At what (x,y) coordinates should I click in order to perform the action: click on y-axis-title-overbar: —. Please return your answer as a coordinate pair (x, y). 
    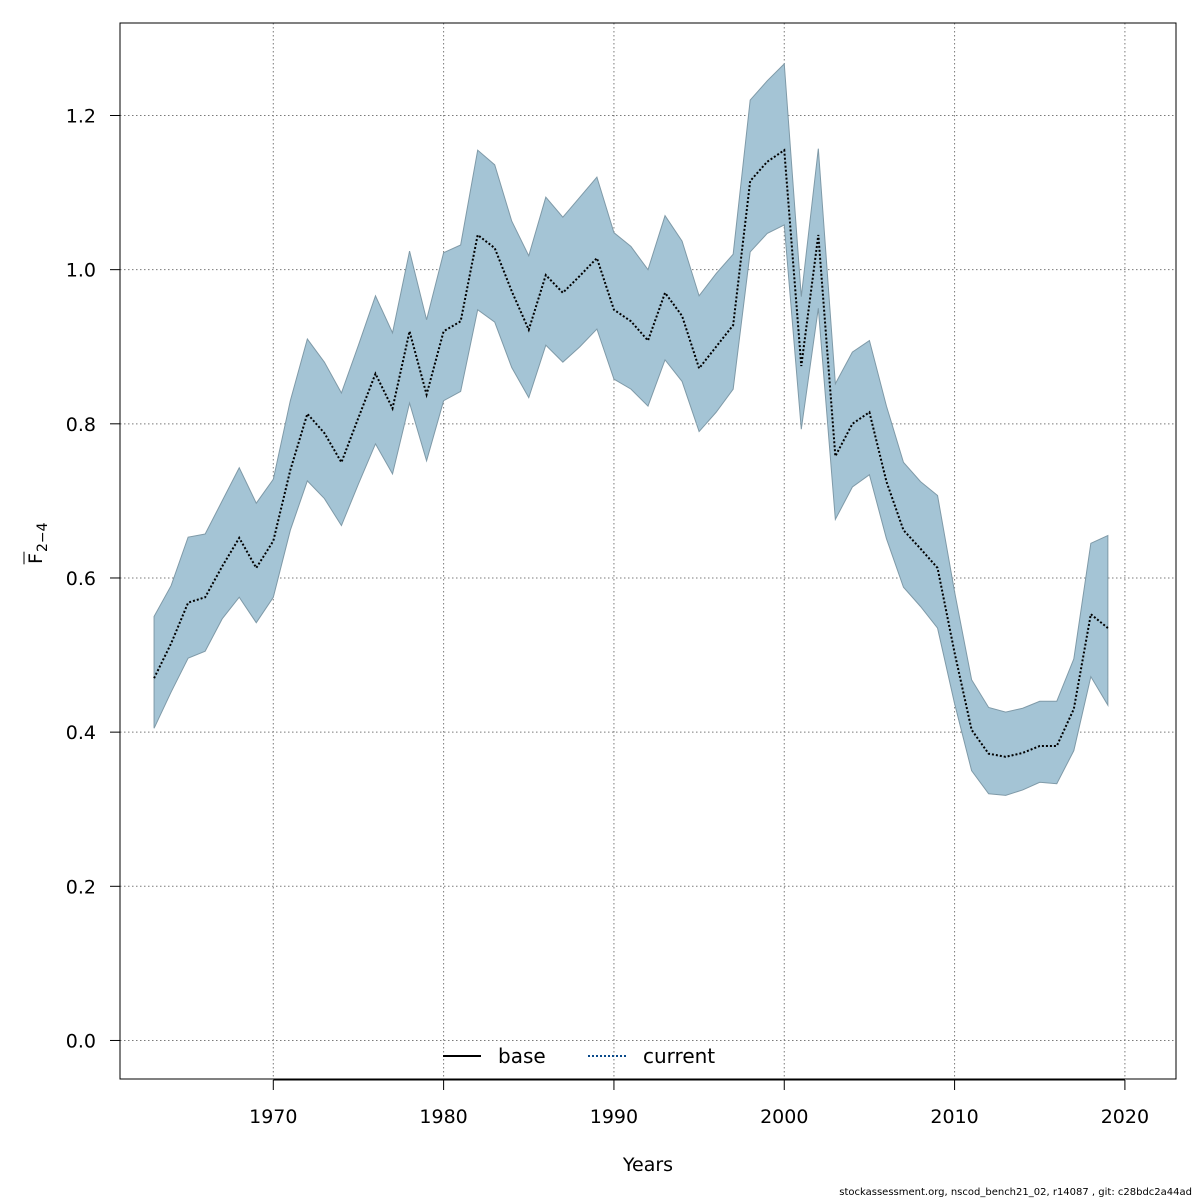
    Looking at the image, I should click on (24, 558).